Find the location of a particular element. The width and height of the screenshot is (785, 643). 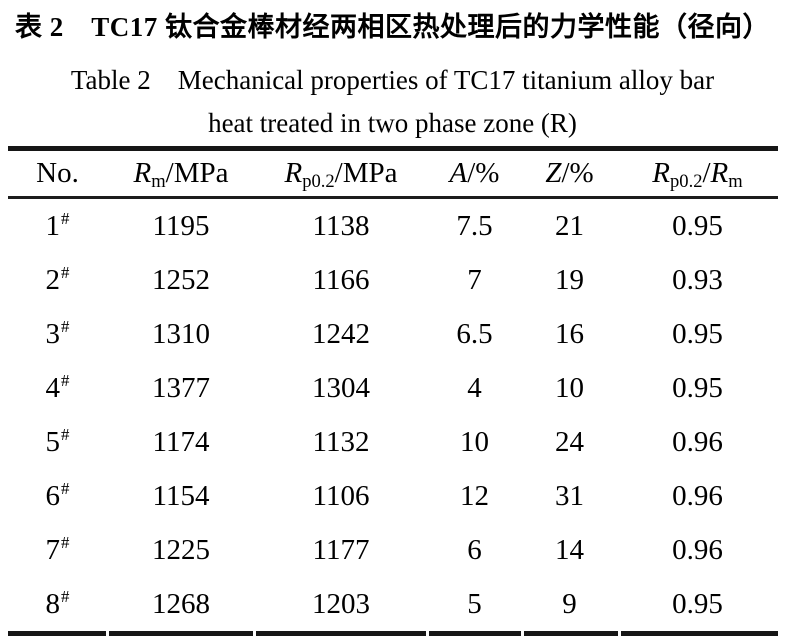

header-text-part: m is located at coordinates (735, 181).